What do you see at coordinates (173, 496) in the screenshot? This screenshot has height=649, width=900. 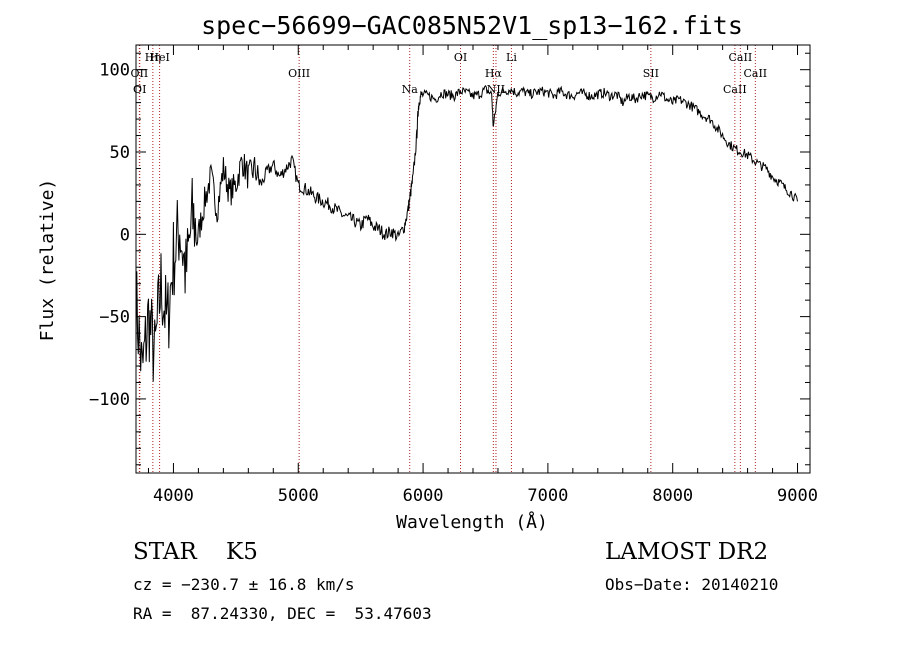 I see `x-tick-label-0: 4000` at bounding box center [173, 496].